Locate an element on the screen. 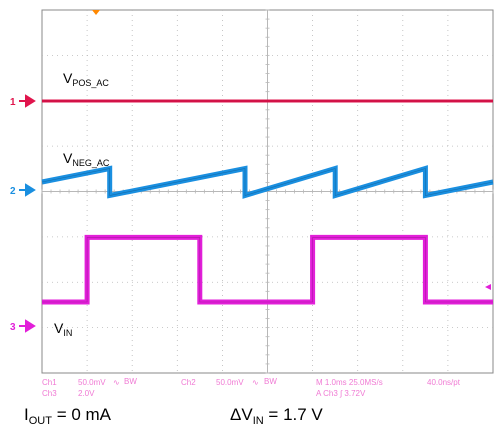 This screenshot has height=430, width=495. vpos-ac-annotation: VPOS_AC is located at coordinates (86, 79).